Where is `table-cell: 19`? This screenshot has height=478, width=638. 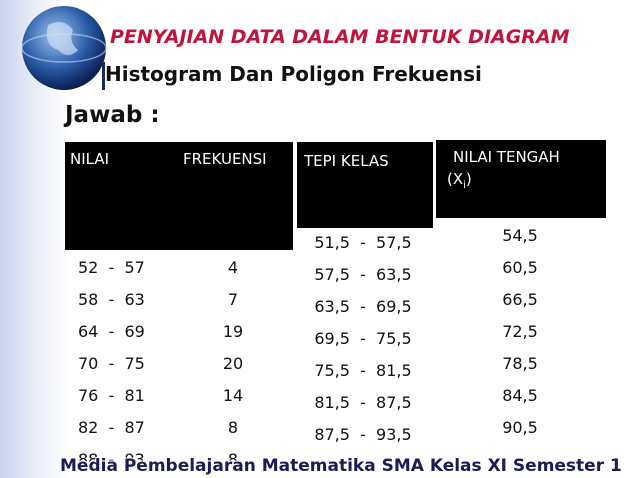 table-cell: 19 is located at coordinates (233, 331).